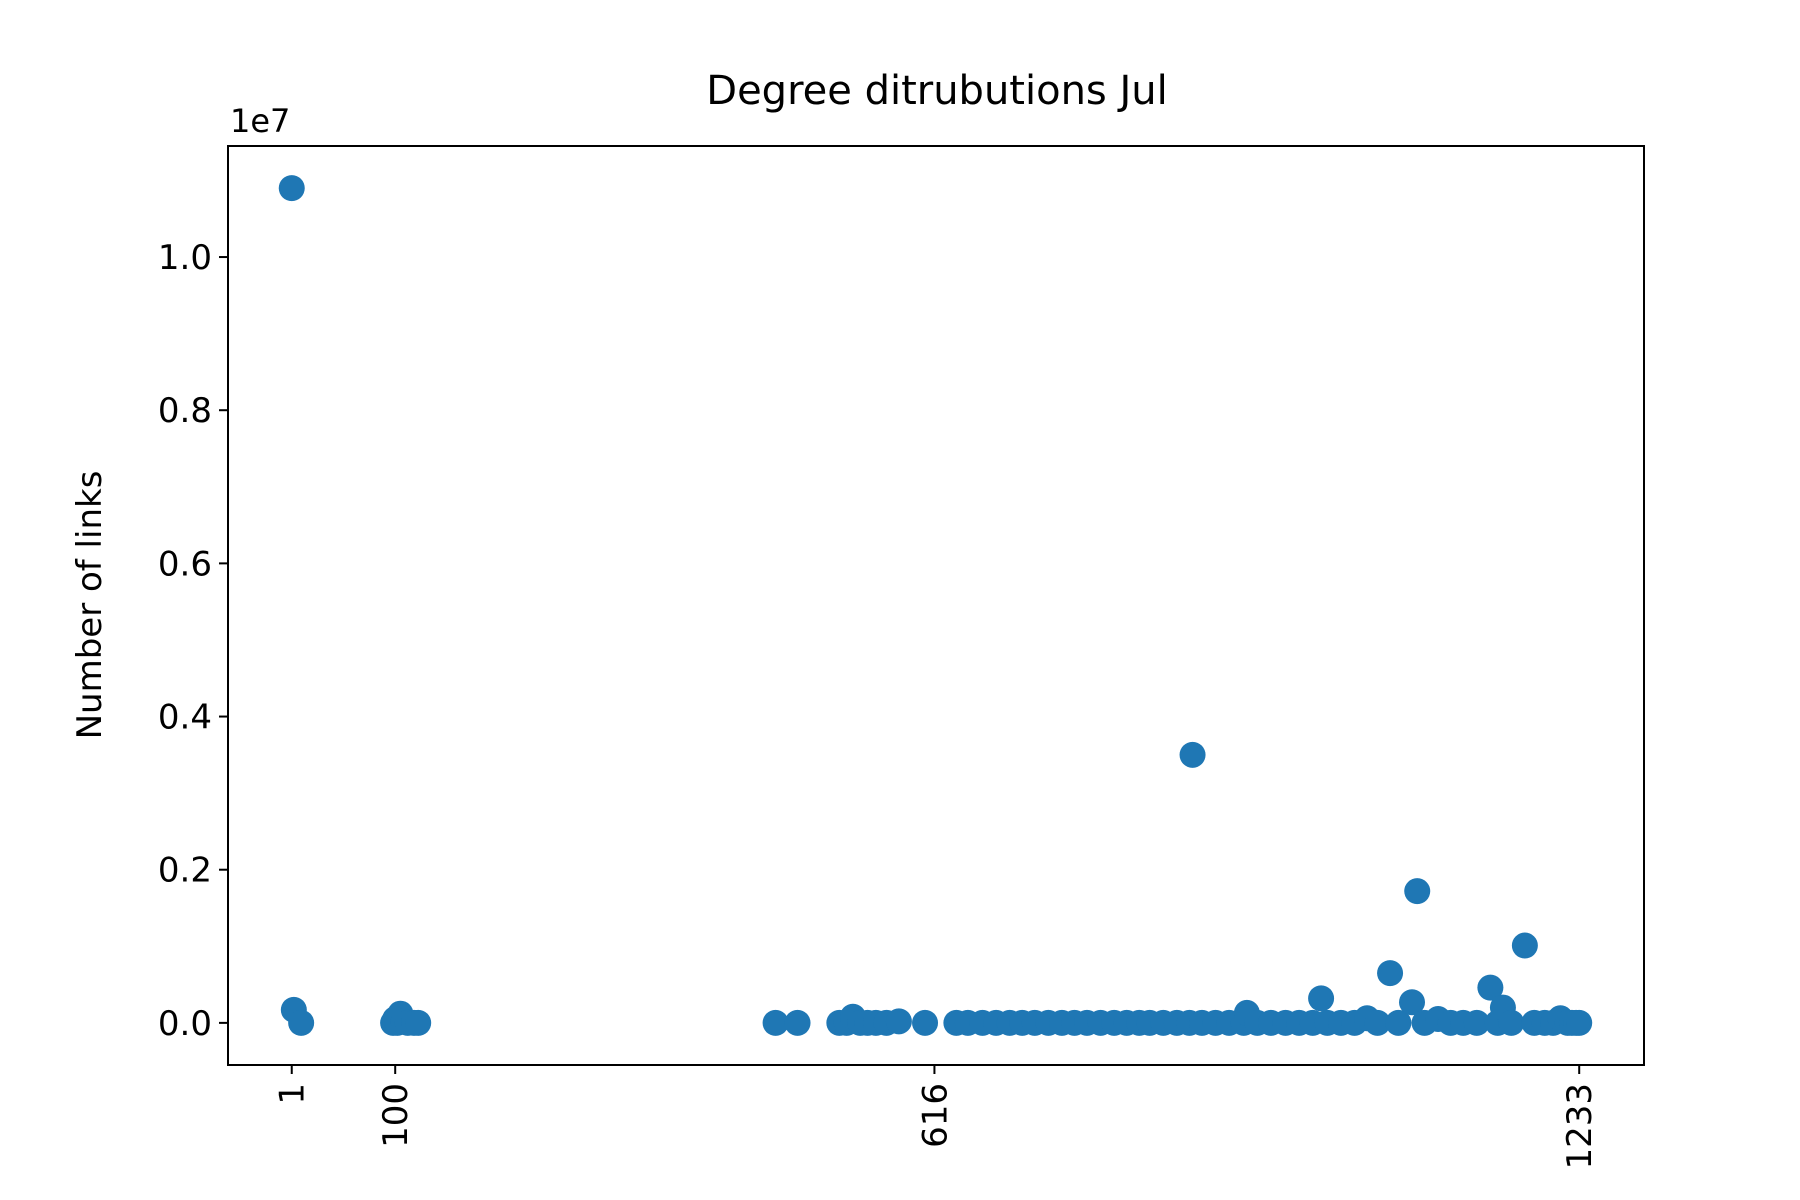 This screenshot has width=1800, height=1200. Describe the element at coordinates (185, 258) in the screenshot. I see `y-tick-label: 1.0` at that location.